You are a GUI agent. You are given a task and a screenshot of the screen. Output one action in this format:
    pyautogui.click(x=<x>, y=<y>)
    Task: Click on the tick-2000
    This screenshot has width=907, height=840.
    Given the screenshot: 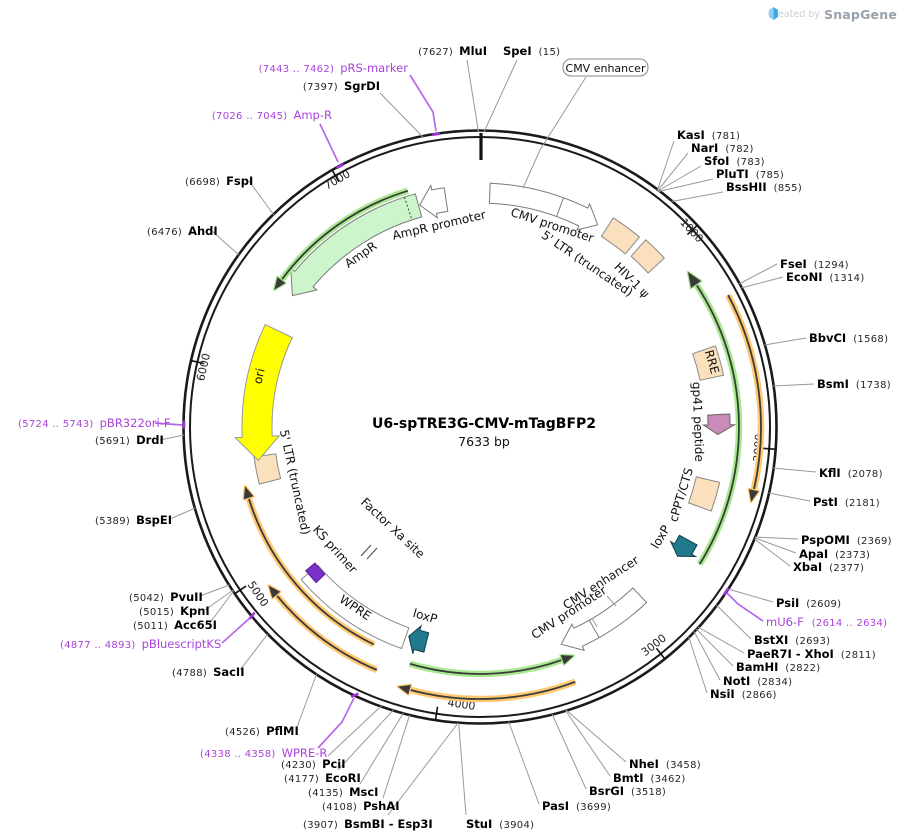 What is the action you would take?
    pyautogui.click(x=769, y=448)
    